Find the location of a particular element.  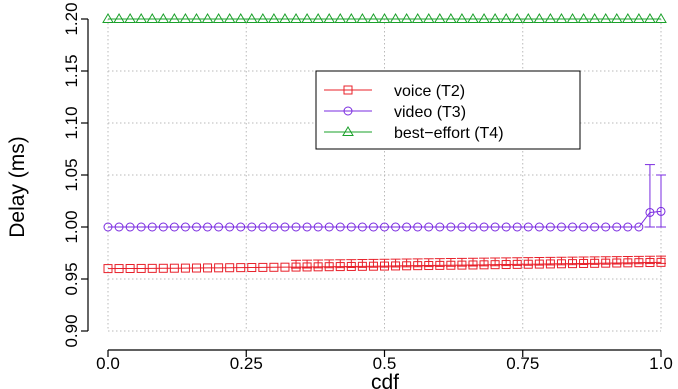

legend: voice (T2) video (T3) best−effort (T4) is located at coordinates (448, 110).